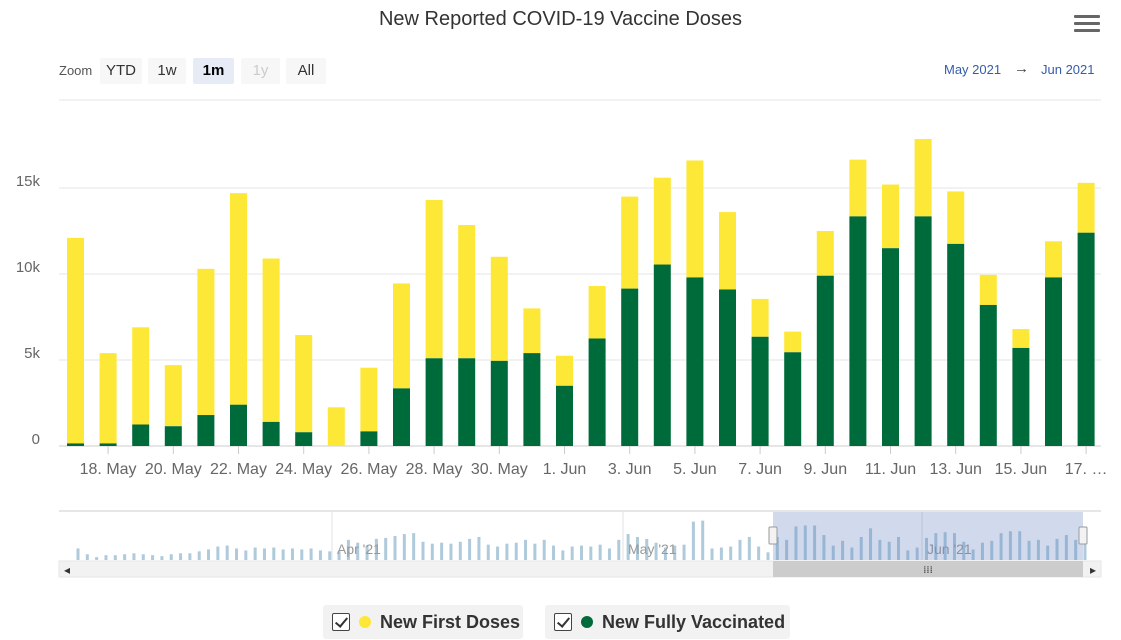 Image resolution: width=1121 pixels, height=640 pixels. I want to click on x-tick-label: 24. May, so click(303, 469).